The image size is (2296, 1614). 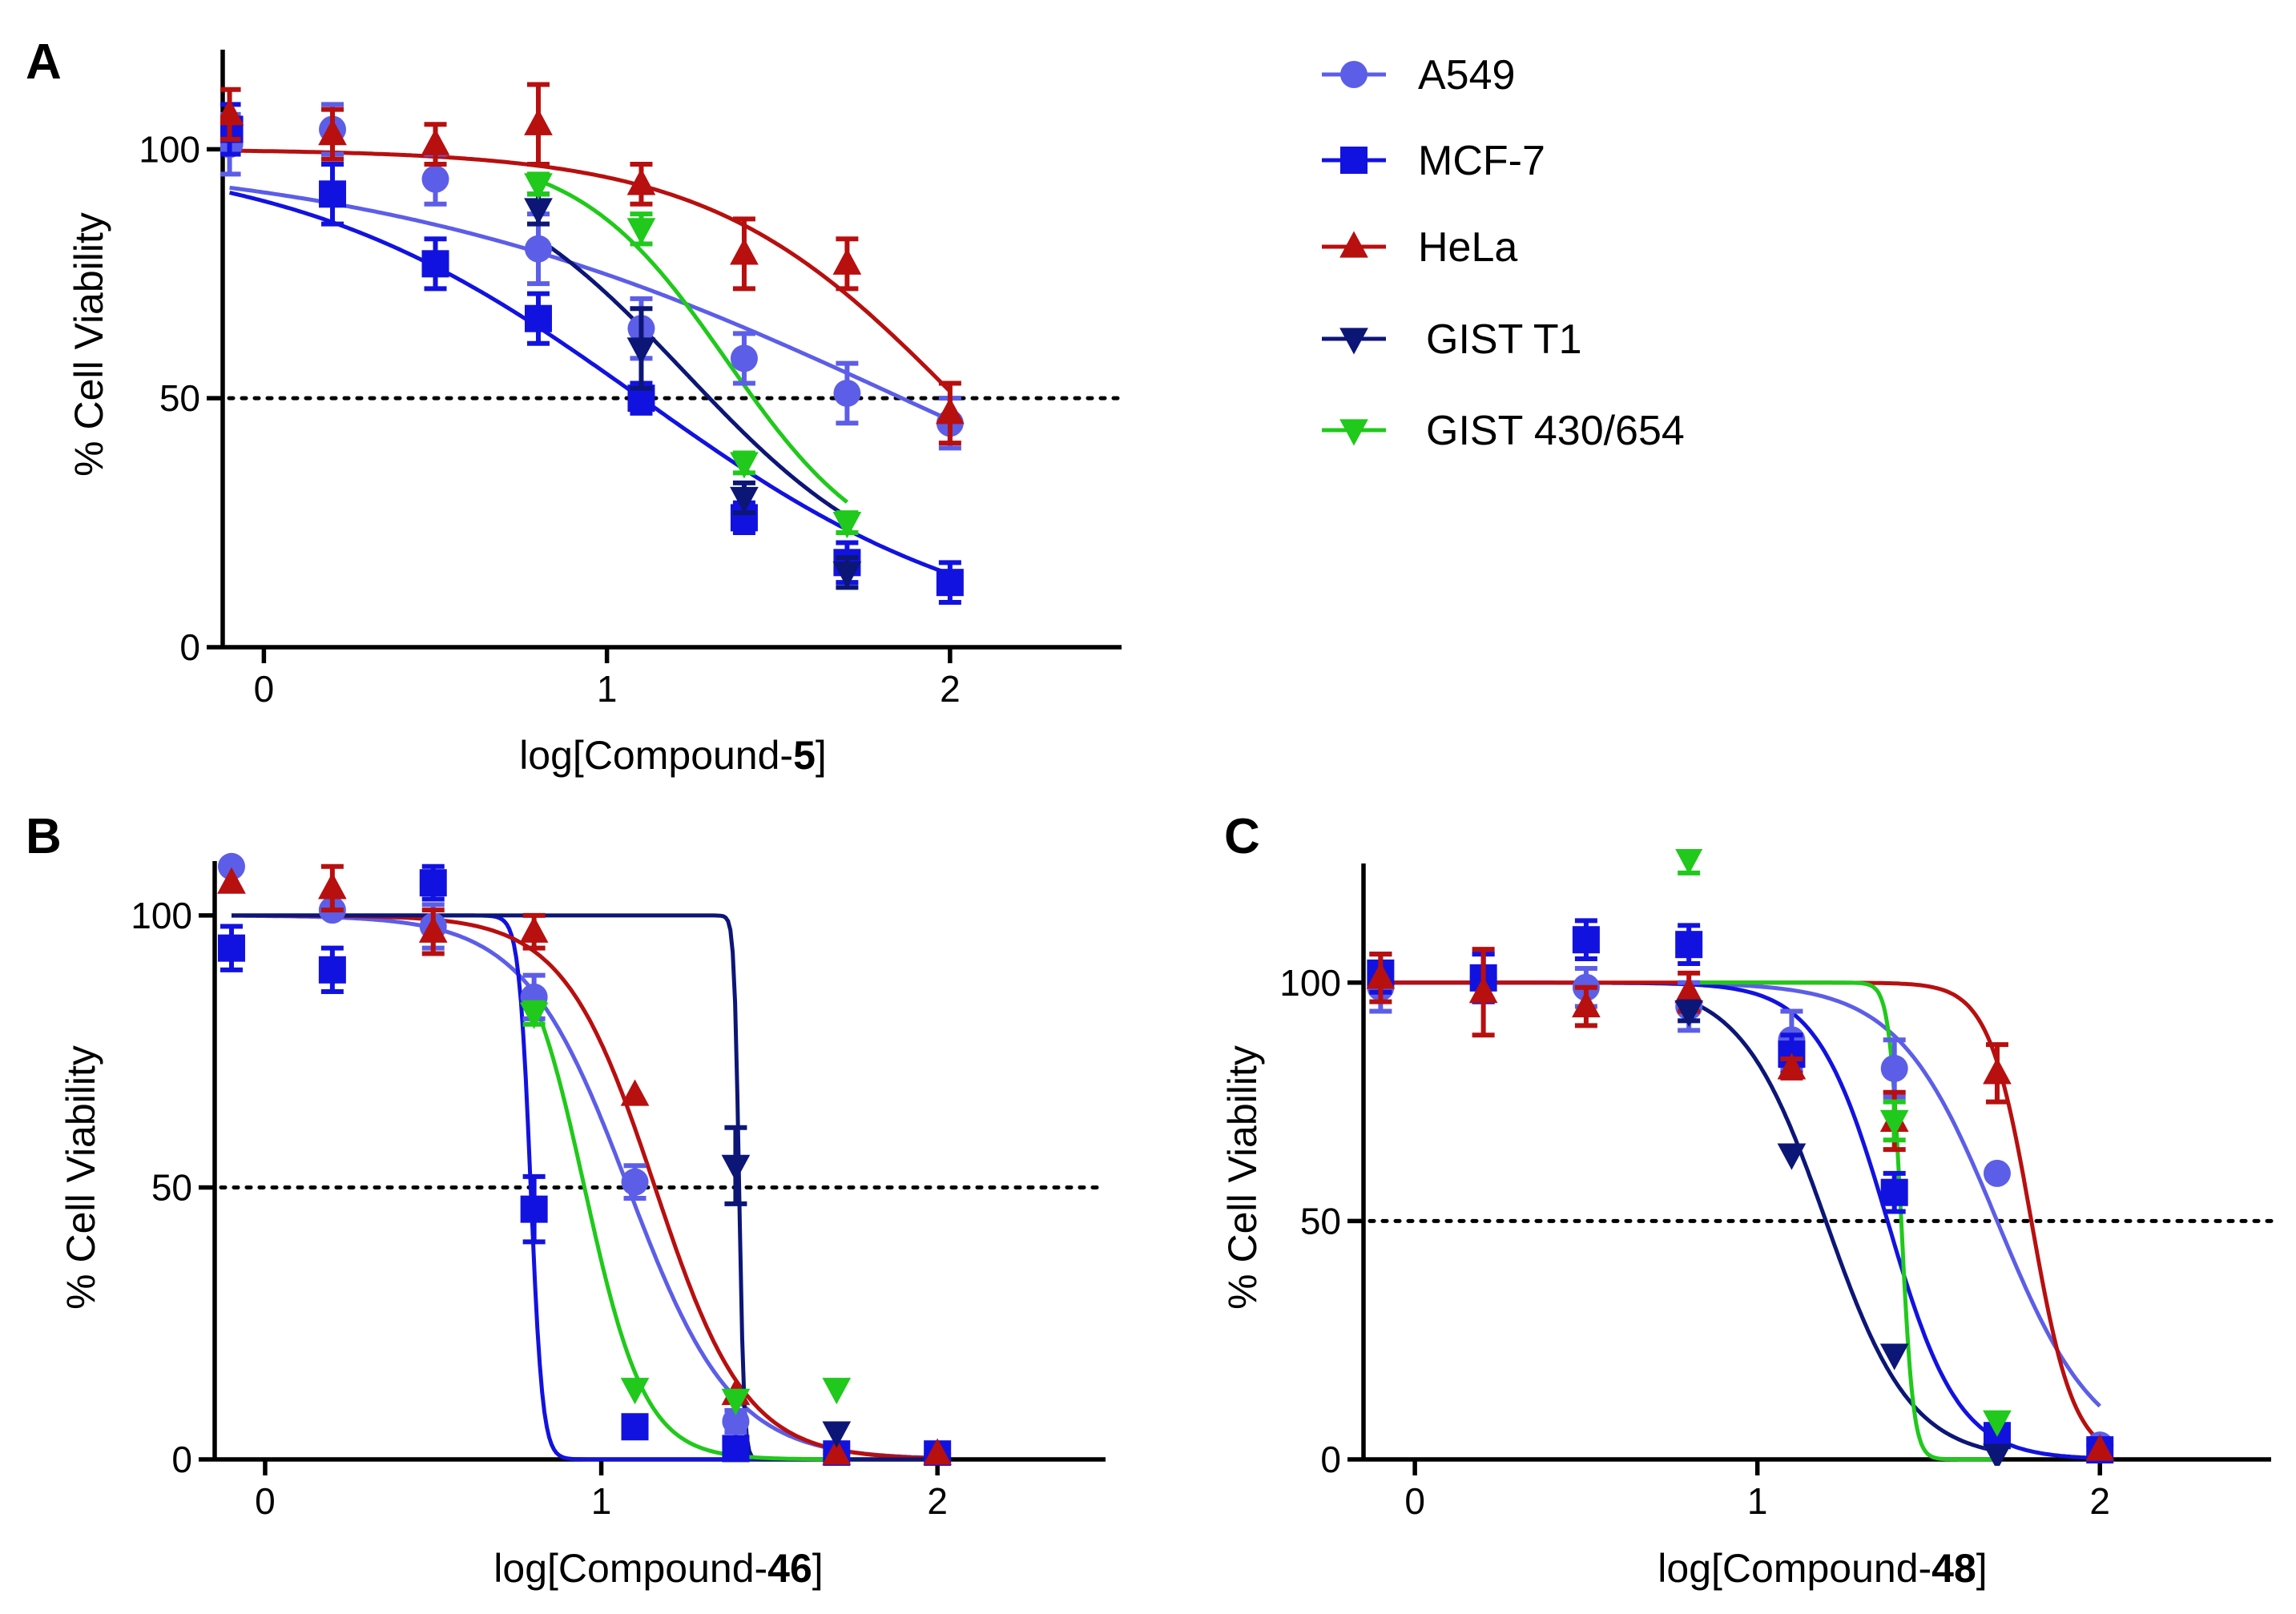 I want to click on panel-c-letter: C, so click(x=1242, y=836).